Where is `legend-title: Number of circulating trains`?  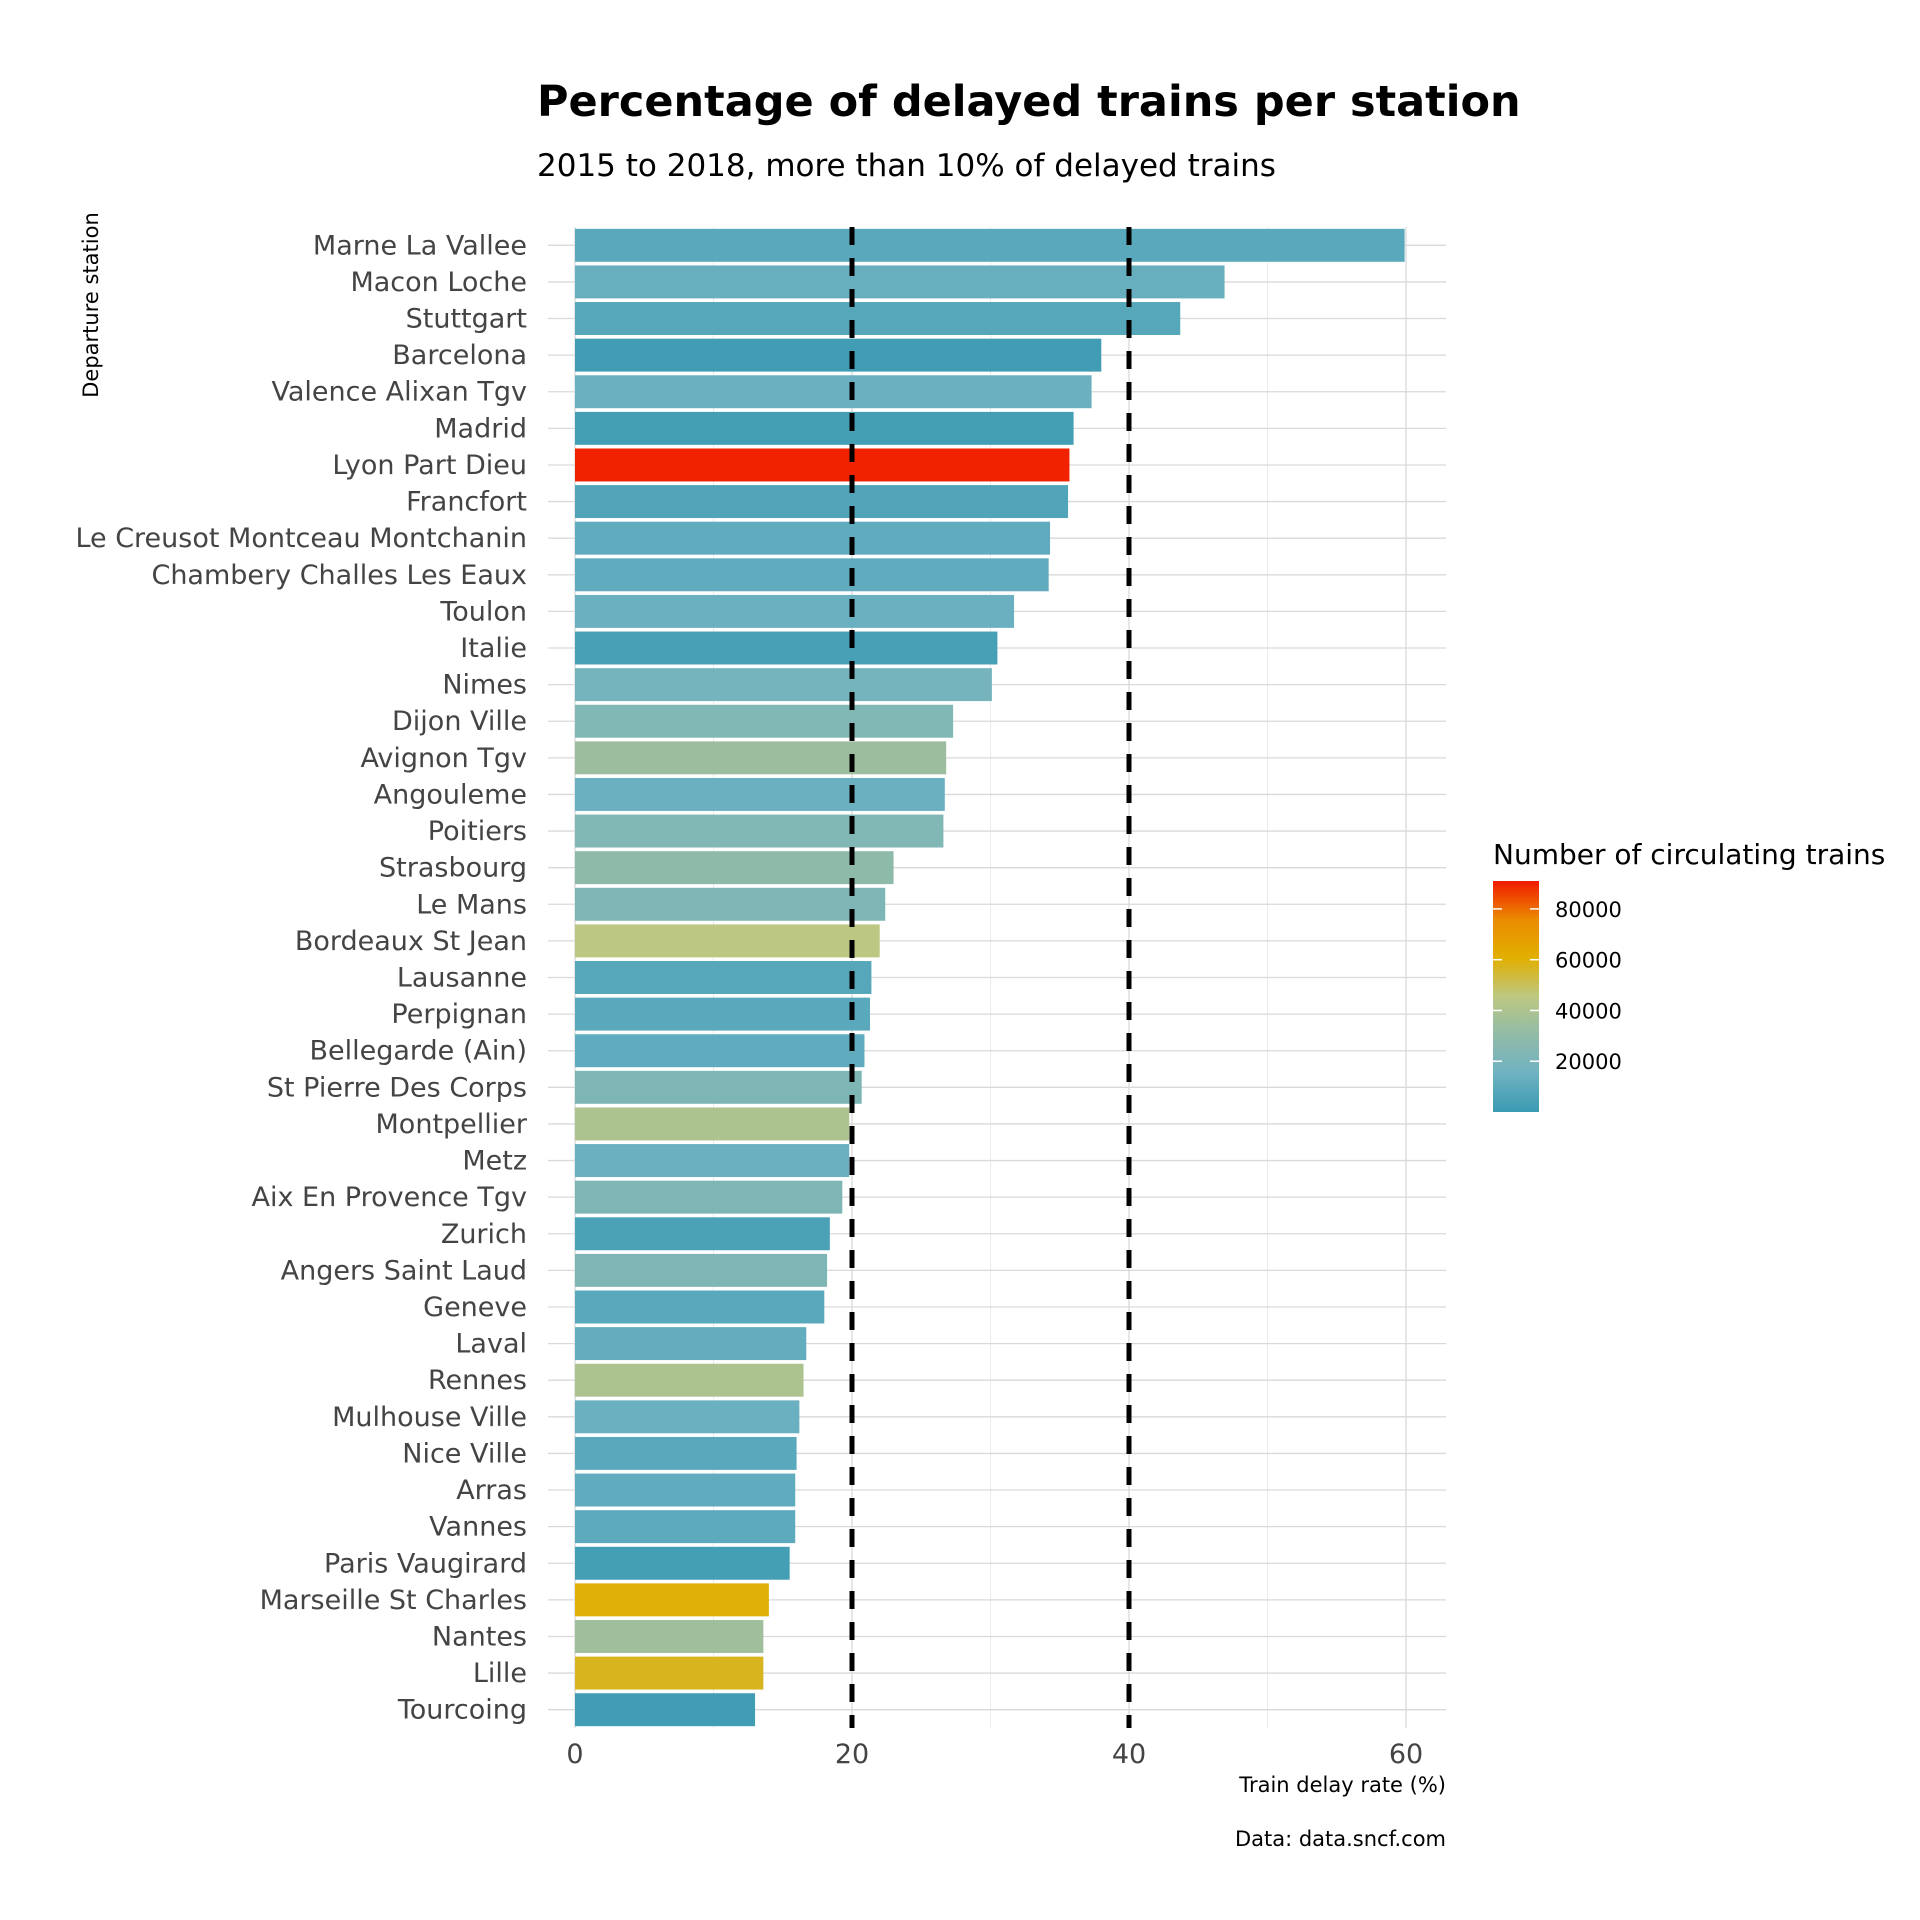
legend-title: Number of circulating trains is located at coordinates (1689, 854).